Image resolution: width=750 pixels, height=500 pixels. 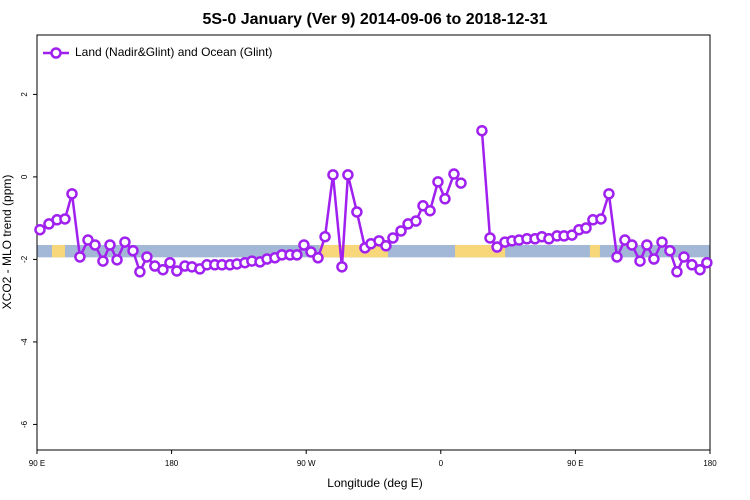 What do you see at coordinates (173, 52) in the screenshot?
I see `legend-label: Land (Nadir&Glint) and Ocean (Glint)` at bounding box center [173, 52].